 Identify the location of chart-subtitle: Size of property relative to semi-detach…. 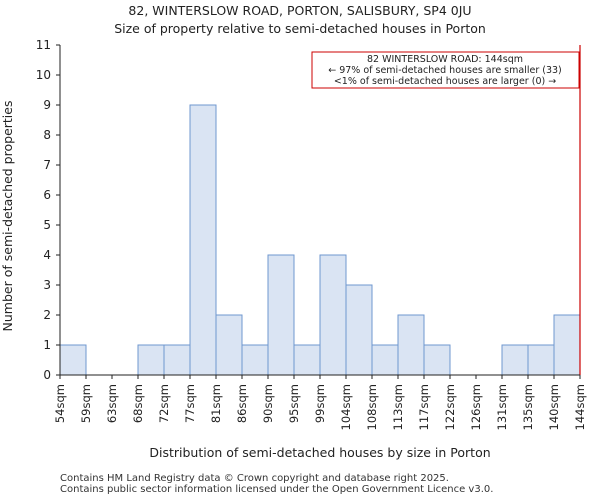
(300, 28).